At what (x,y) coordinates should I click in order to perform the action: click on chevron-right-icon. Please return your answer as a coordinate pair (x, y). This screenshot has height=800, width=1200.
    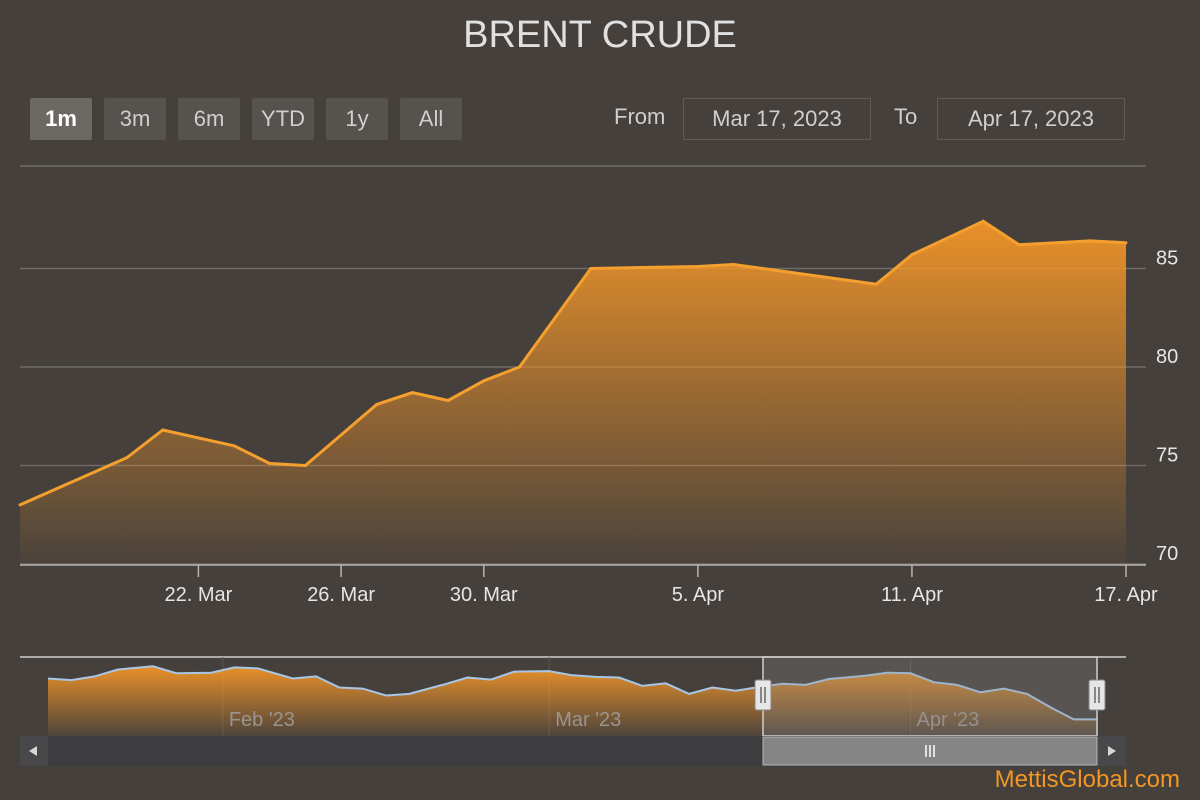
    Looking at the image, I should click on (1112, 751).